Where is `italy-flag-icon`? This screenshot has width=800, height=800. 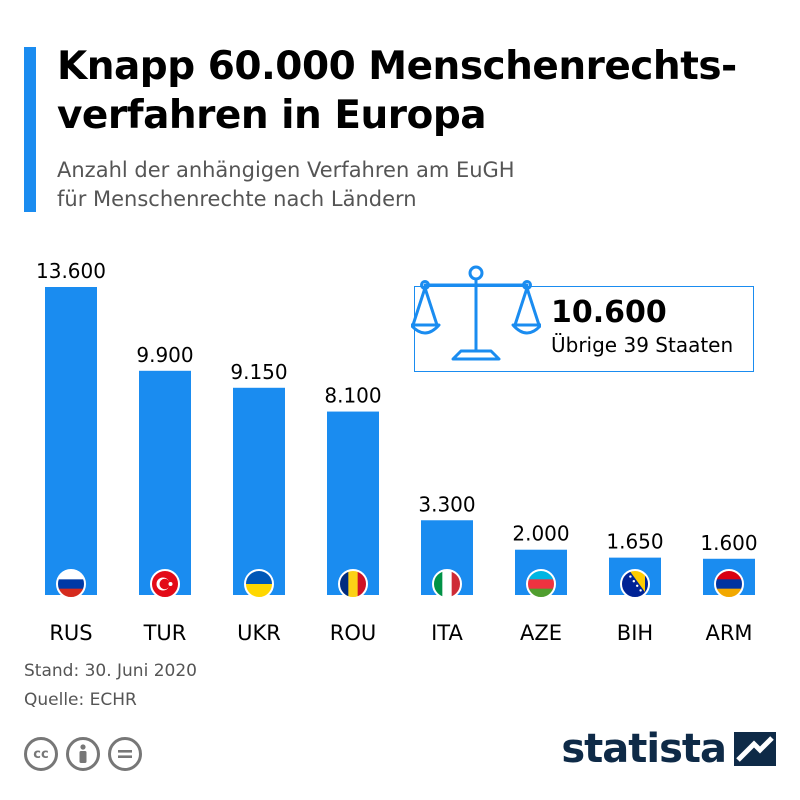
italy-flag-icon is located at coordinates (447, 584).